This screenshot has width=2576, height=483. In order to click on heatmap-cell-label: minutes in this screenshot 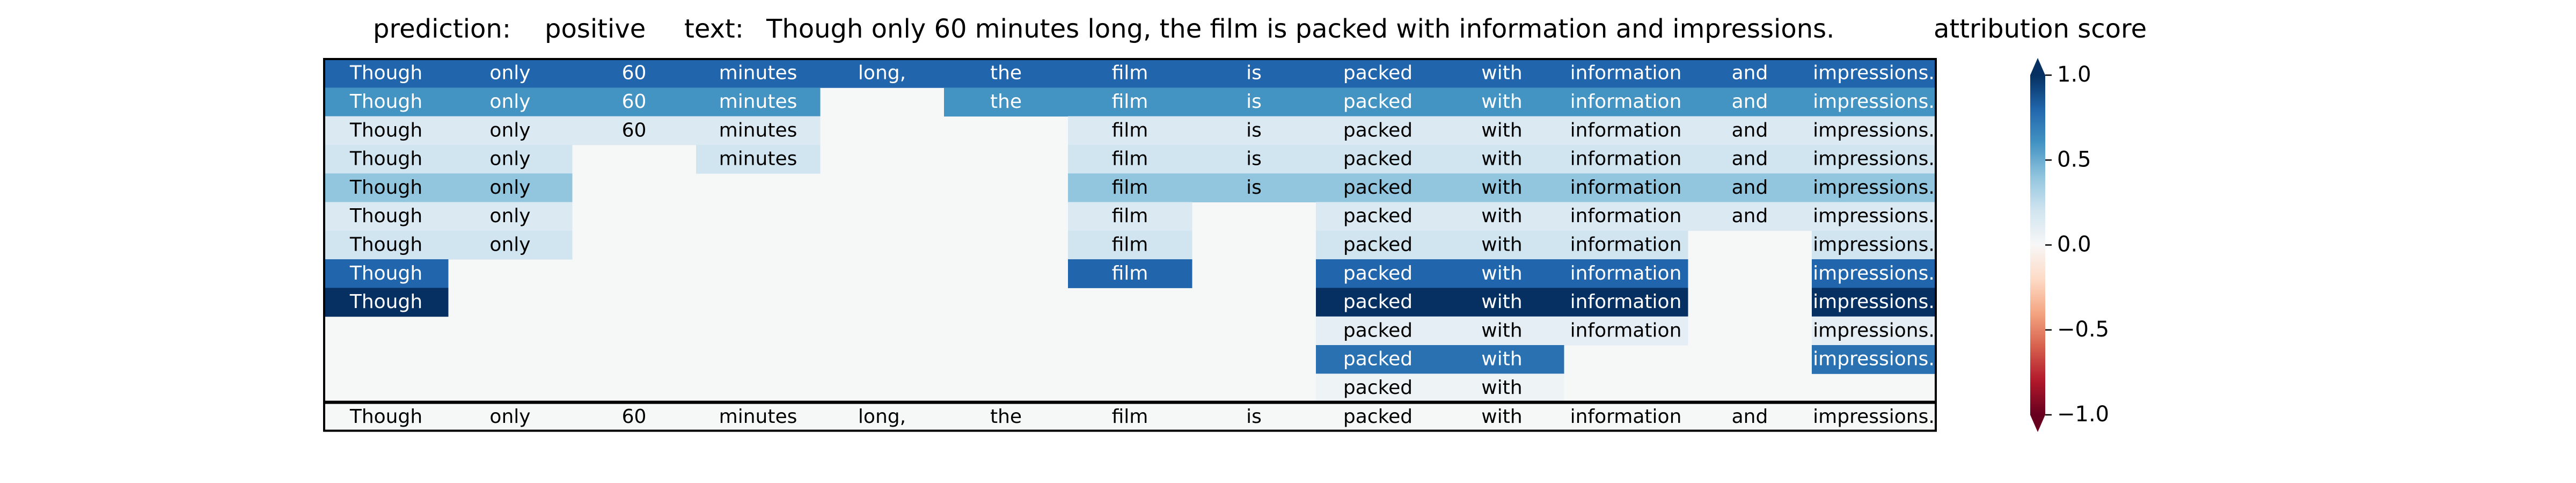, I will do `click(758, 159)`.